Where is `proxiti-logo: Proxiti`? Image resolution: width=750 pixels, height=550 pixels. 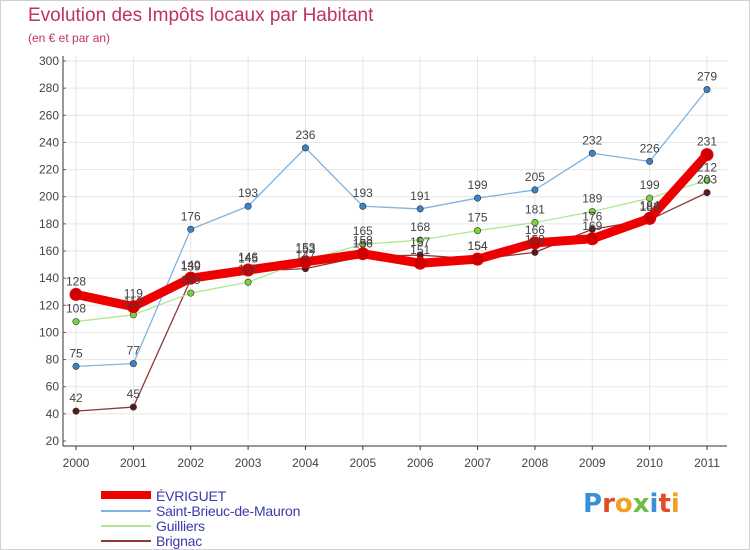 proxiti-logo: Proxiti is located at coordinates (631, 504).